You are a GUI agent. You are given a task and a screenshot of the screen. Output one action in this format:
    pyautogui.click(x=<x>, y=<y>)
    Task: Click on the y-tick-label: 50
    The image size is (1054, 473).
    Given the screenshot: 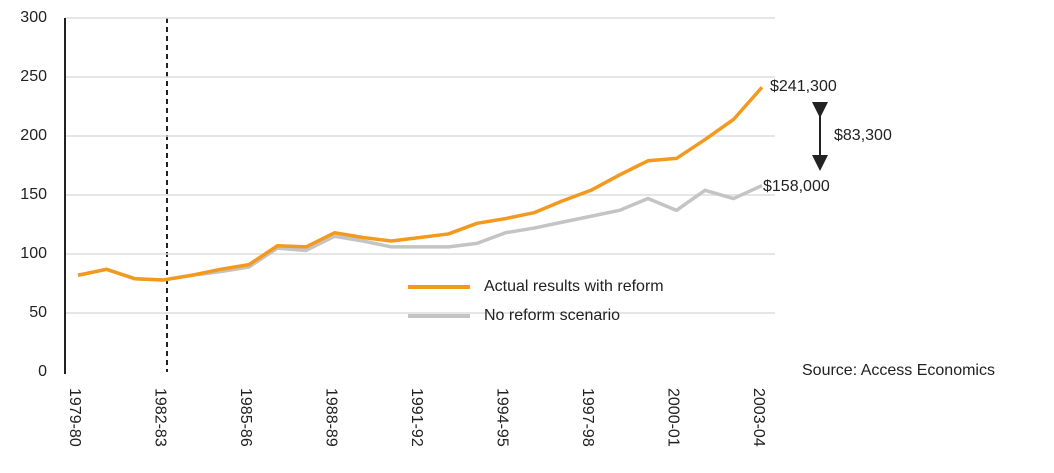 What is the action you would take?
    pyautogui.click(x=38, y=312)
    